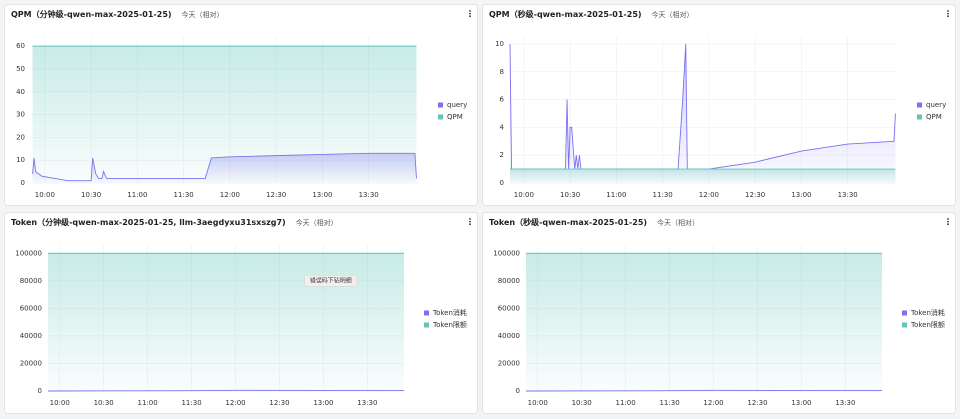 Image resolution: width=960 pixels, height=419 pixels. What do you see at coordinates (502, 100) in the screenshot?
I see `y-tick-label: 6` at bounding box center [502, 100].